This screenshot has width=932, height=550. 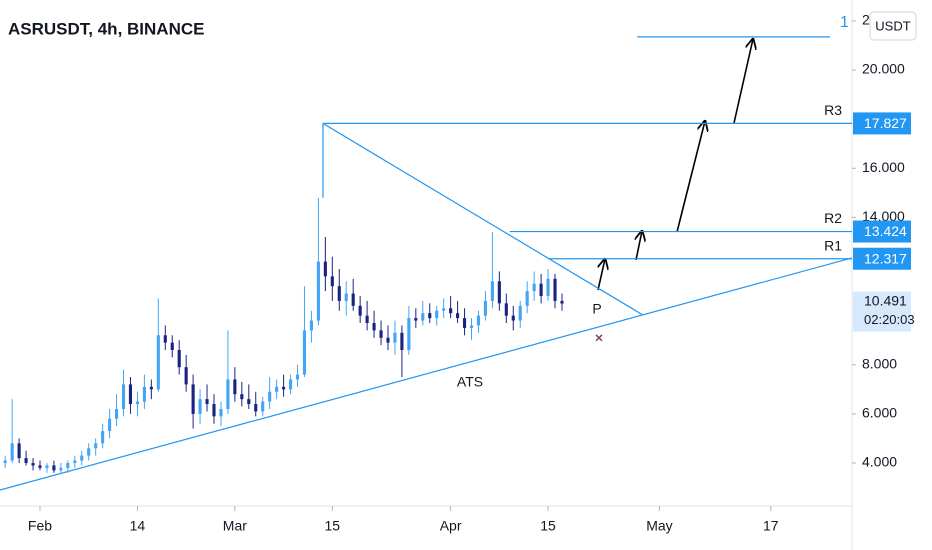 What do you see at coordinates (333, 526) in the screenshot?
I see `x-tick-label: 15` at bounding box center [333, 526].